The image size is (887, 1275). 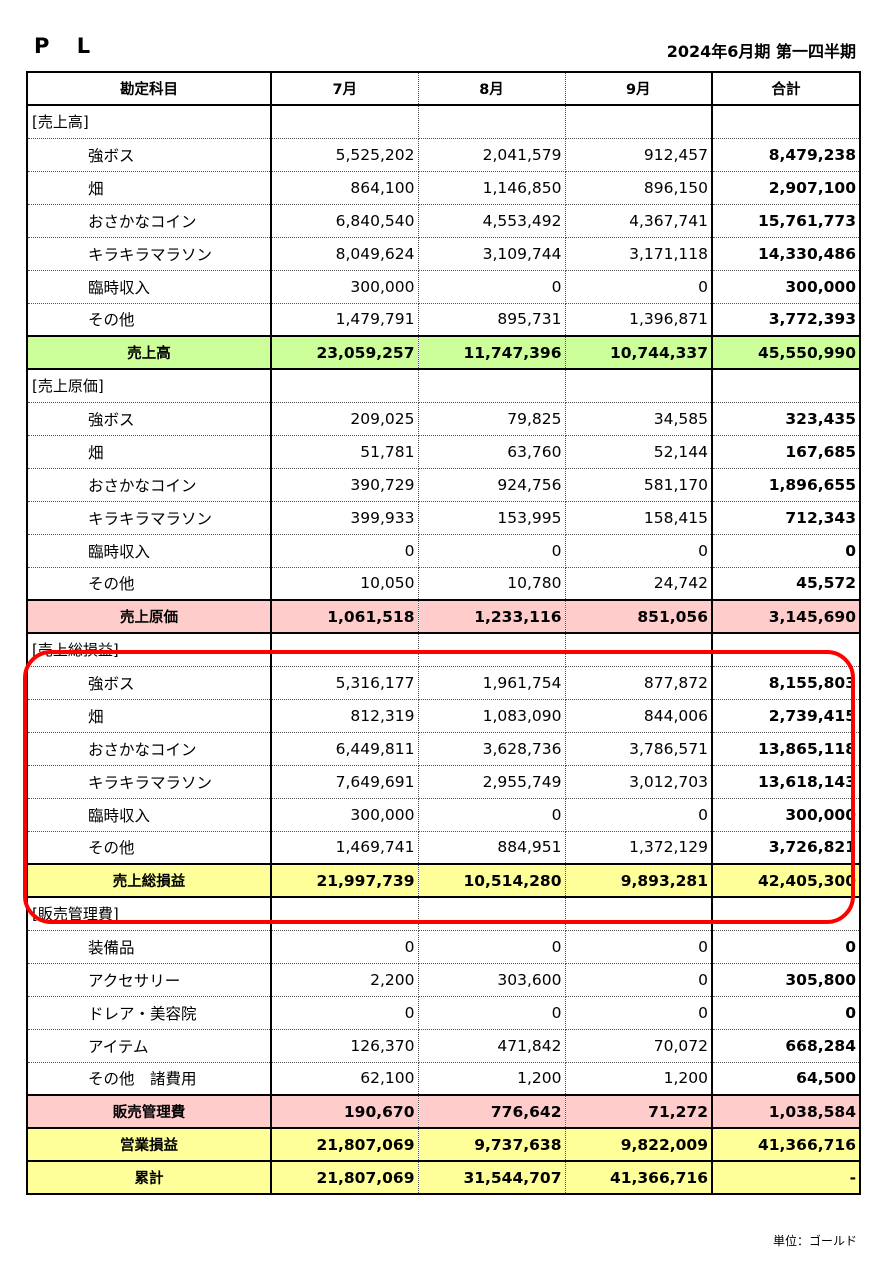 I want to click on august-value: 3,628,736, so click(x=492, y=749).